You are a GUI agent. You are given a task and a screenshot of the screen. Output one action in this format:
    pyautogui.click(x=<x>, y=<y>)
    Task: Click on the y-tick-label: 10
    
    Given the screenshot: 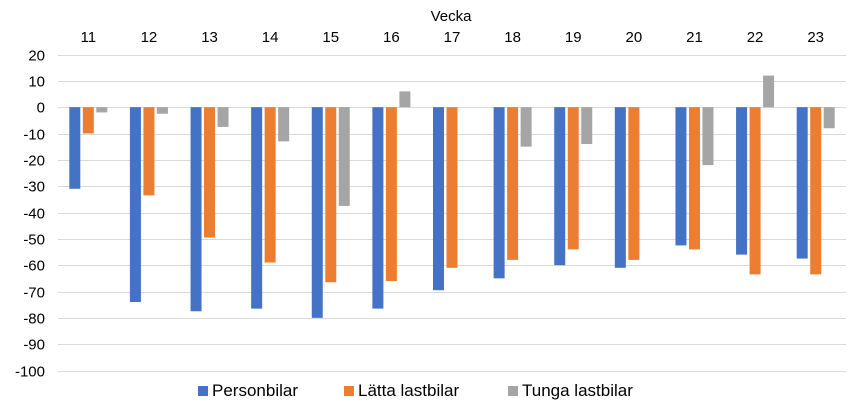 What is the action you would take?
    pyautogui.click(x=36, y=82)
    